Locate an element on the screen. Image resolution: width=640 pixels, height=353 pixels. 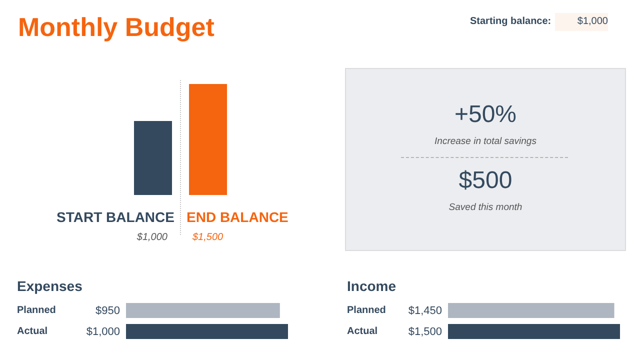
data-label: $1,450 is located at coordinates (425, 311).